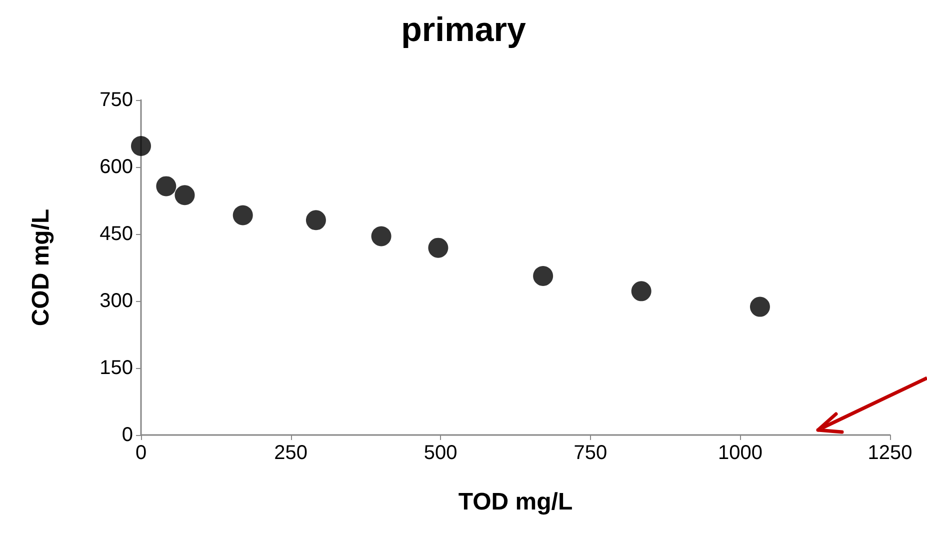 This screenshot has height=542, width=927. I want to click on y-tick-label: 450, so click(116, 234).